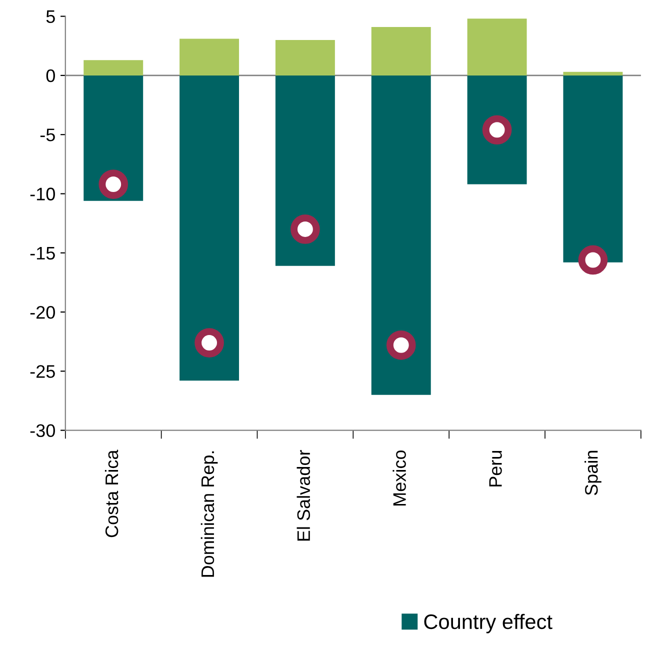 The height and width of the screenshot is (652, 654). Describe the element at coordinates (42, 253) in the screenshot. I see `y-tick-label: -15` at that location.